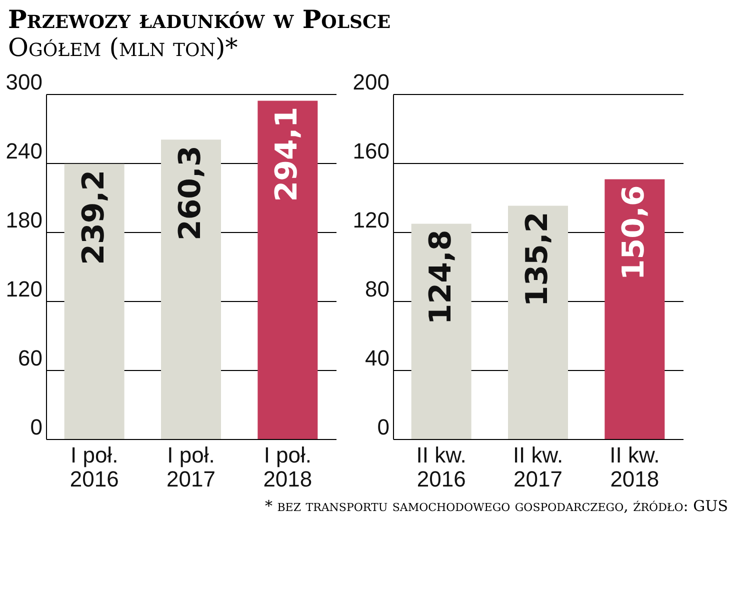  Describe the element at coordinates (371, 82) in the screenshot. I see `y-tick-label: 200` at that location.